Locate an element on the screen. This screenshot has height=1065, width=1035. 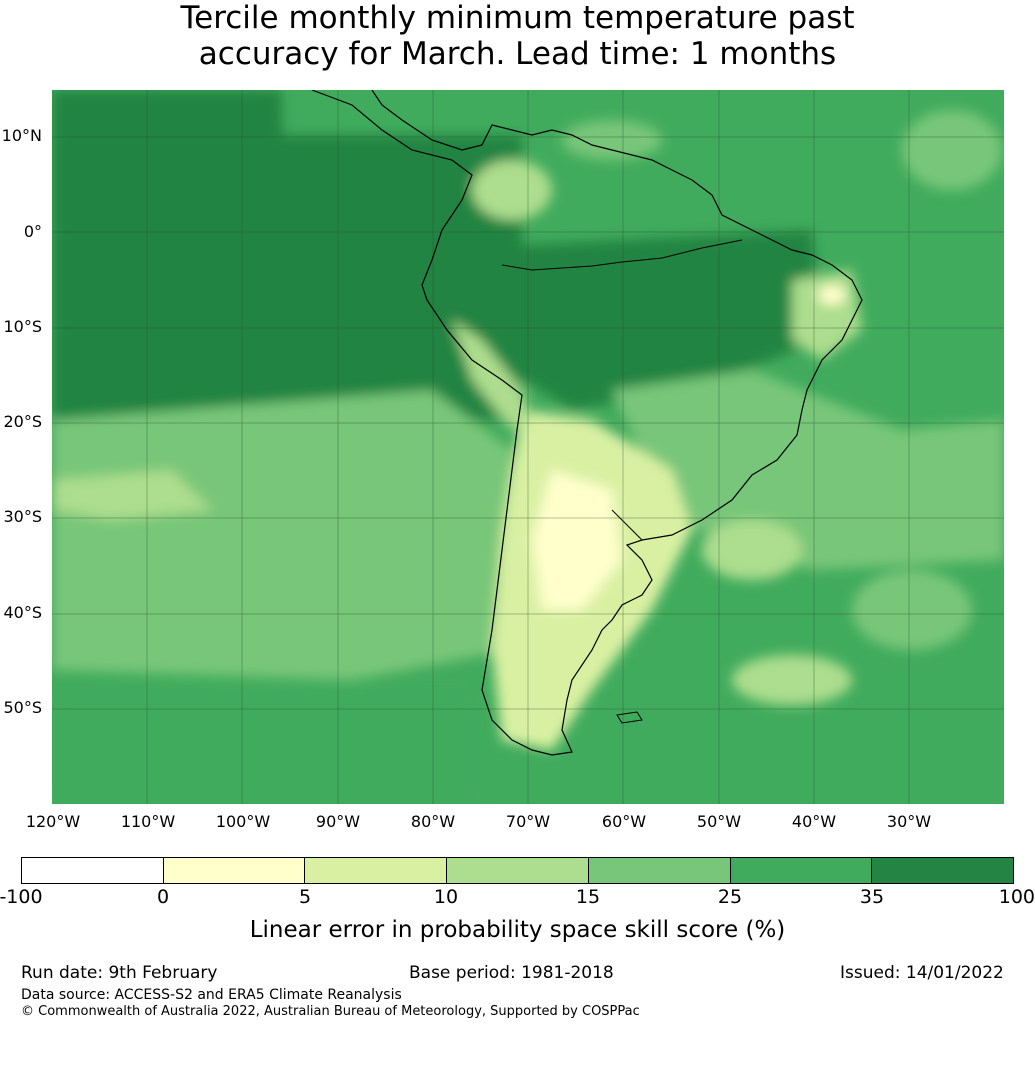
amazon-river is located at coordinates (622, 255).